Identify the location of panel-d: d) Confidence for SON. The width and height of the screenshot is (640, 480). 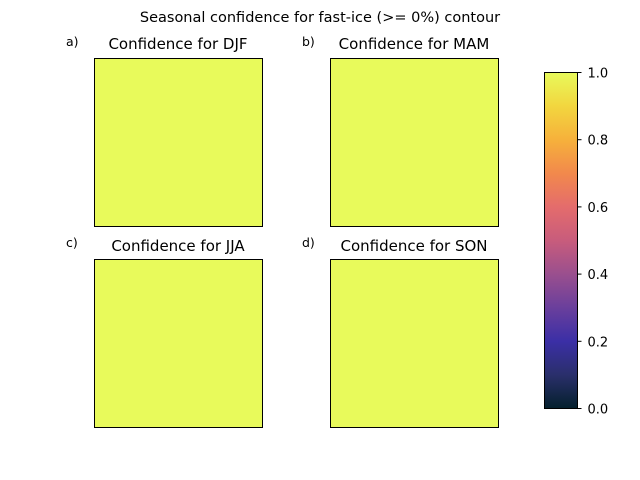
(400, 331).